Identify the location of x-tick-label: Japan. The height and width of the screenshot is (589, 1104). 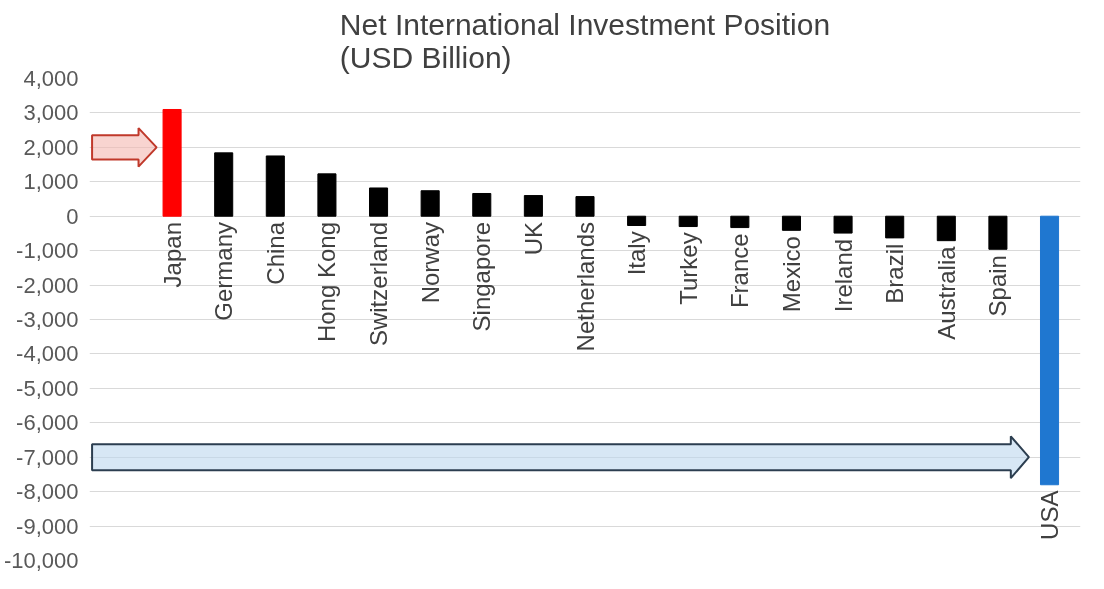
(172, 255).